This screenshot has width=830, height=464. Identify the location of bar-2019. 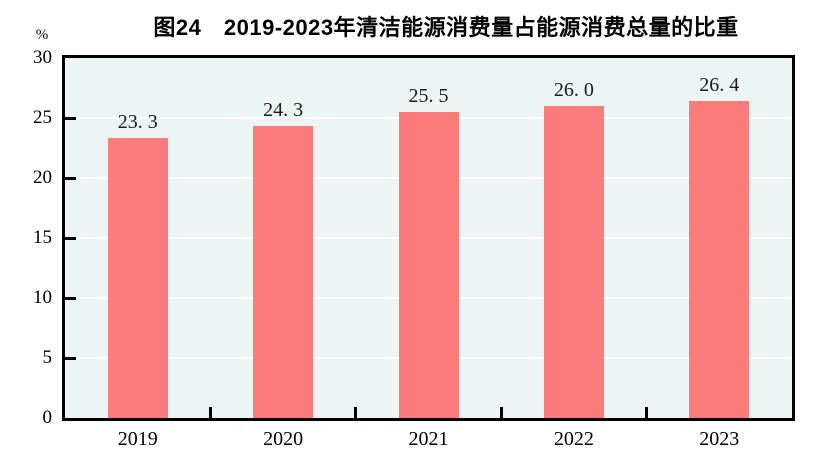
(137, 278).